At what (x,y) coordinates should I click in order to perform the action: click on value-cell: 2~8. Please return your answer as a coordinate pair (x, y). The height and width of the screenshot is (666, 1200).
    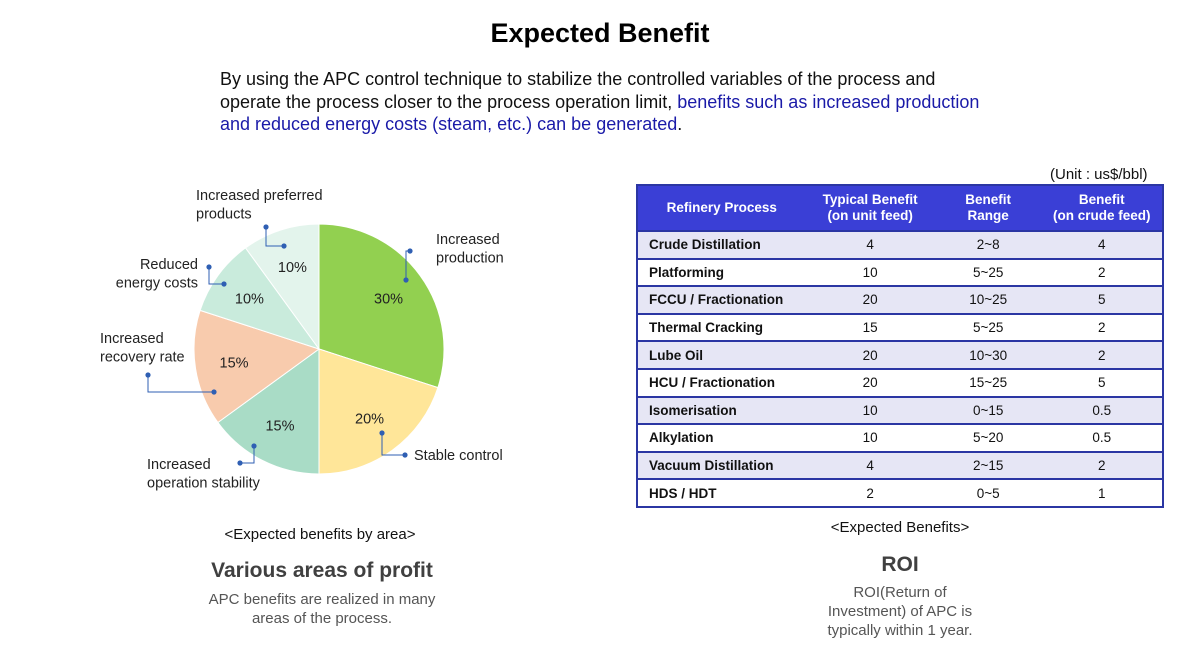
    Looking at the image, I should click on (988, 244).